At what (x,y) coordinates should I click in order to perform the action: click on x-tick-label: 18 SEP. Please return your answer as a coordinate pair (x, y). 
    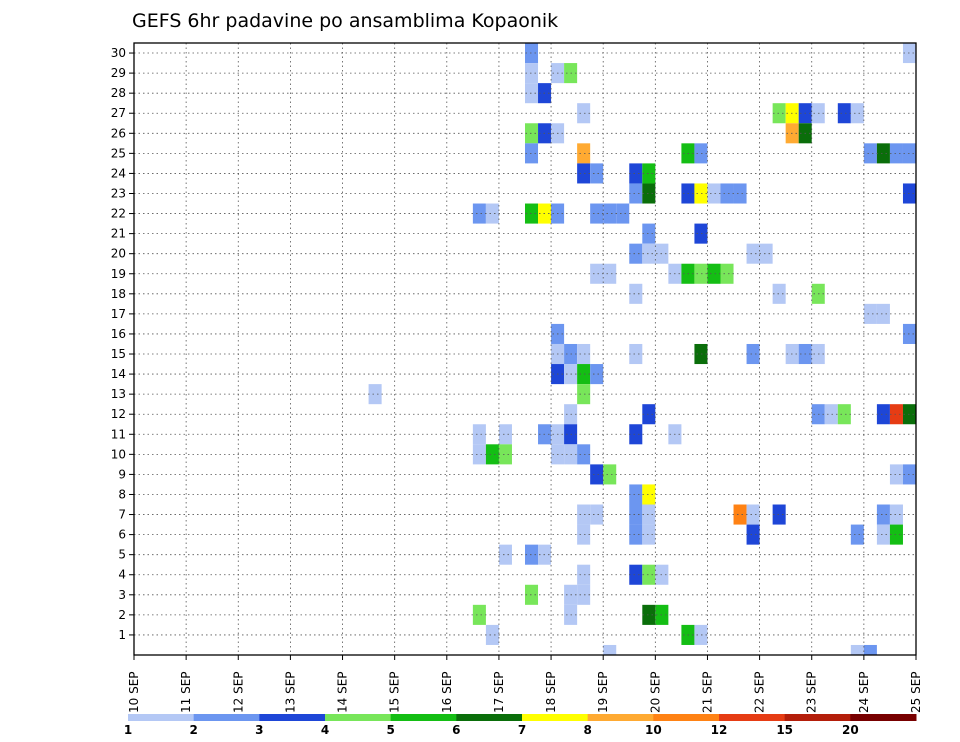
    Looking at the image, I should click on (551, 692).